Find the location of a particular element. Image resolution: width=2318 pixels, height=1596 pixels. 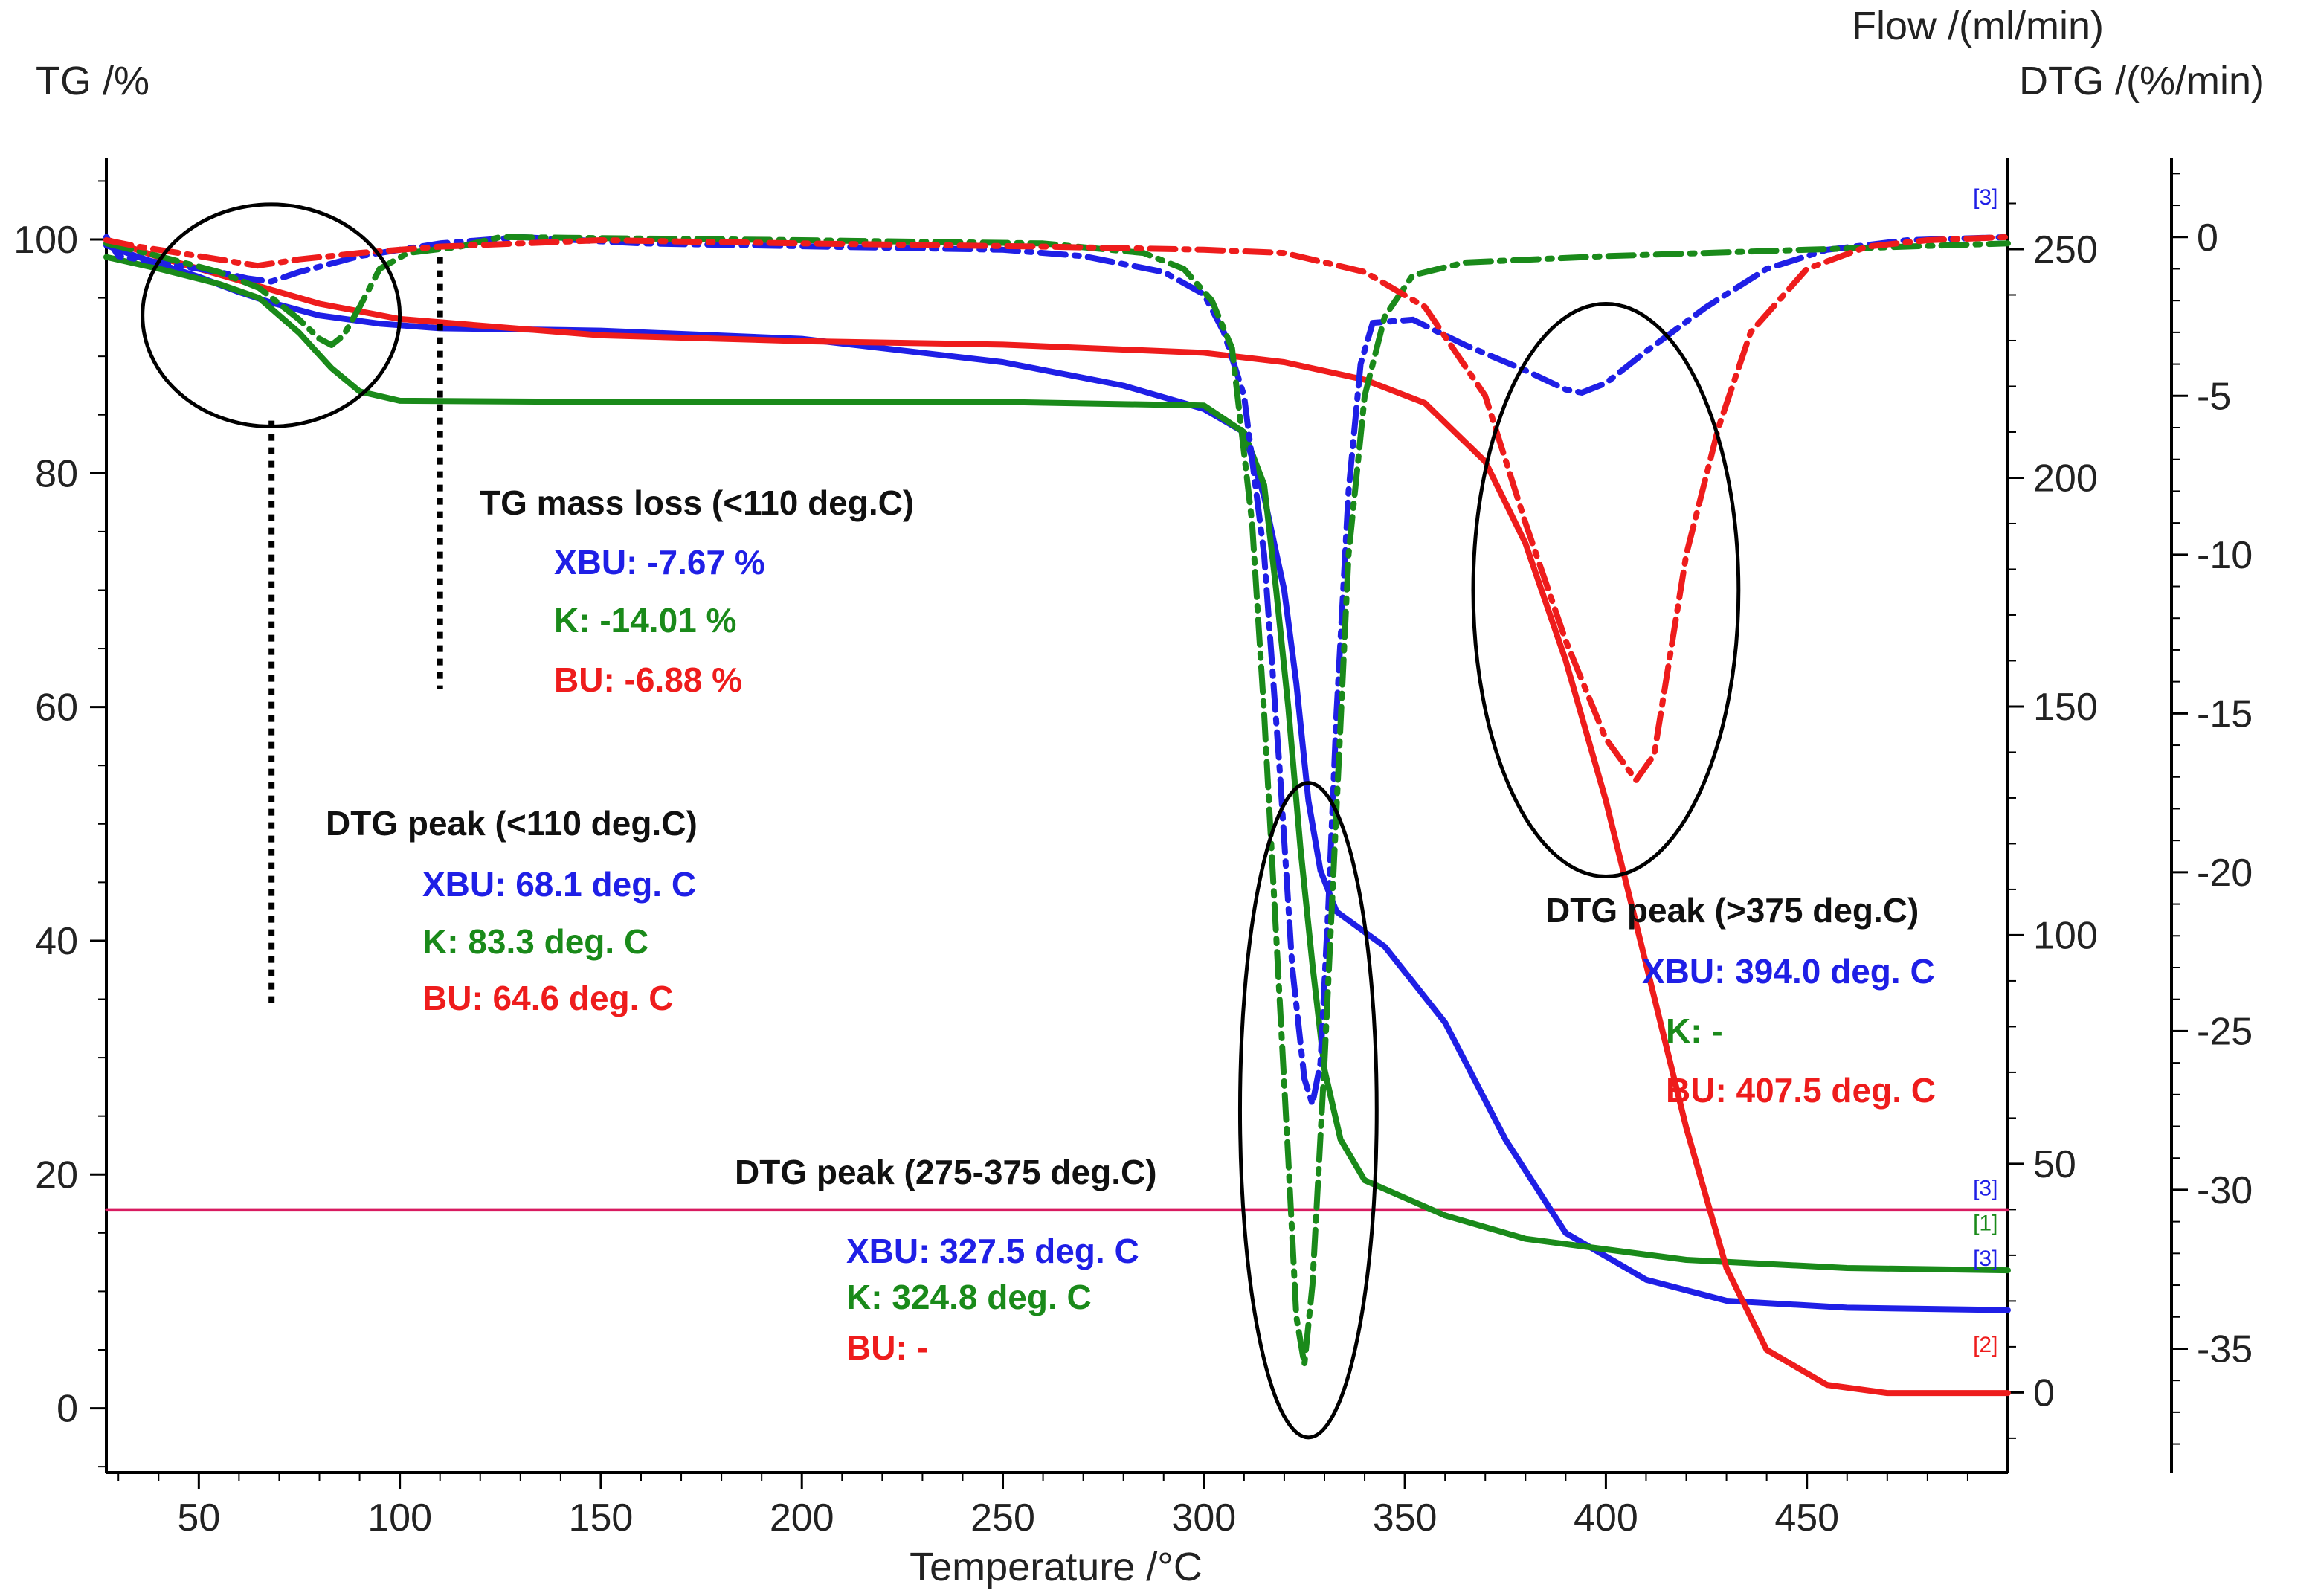

y-right1-axis-title: Flow /(ml/min) is located at coordinates (1978, 26).